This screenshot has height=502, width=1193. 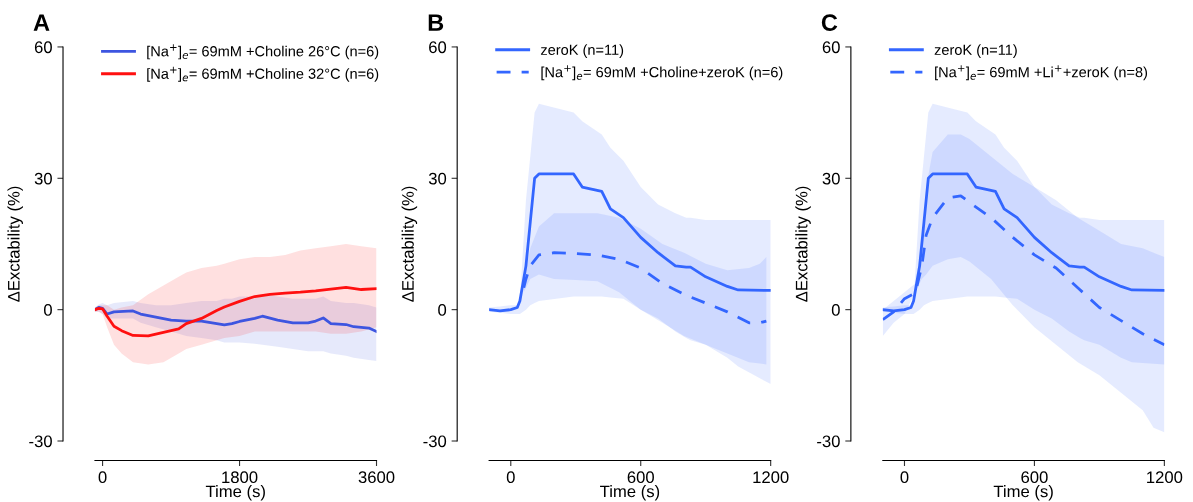 What do you see at coordinates (240, 477) in the screenshot?
I see `x-tick-label: 1800` at bounding box center [240, 477].